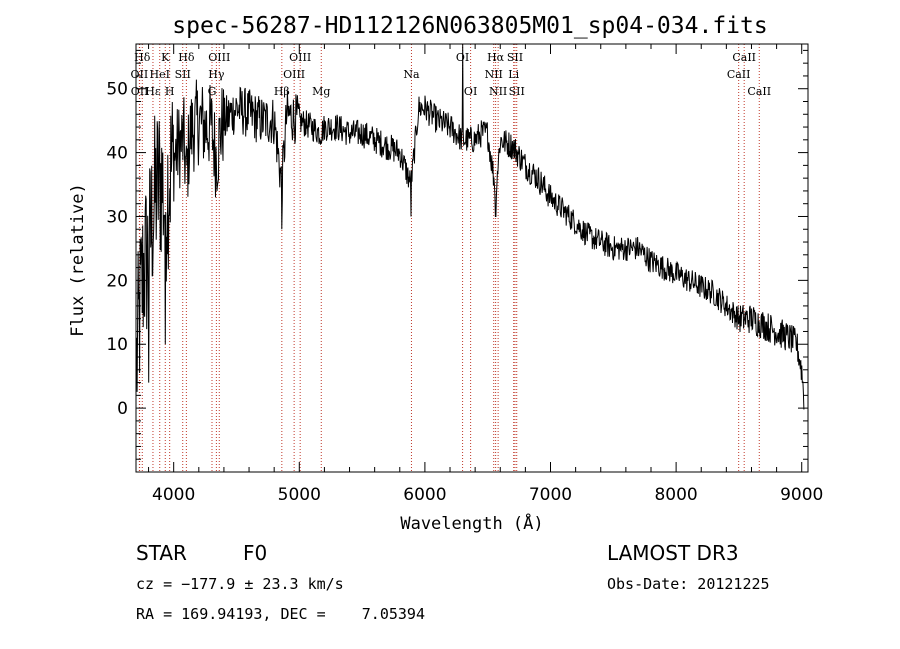 The width and height of the screenshot is (900, 649). I want to click on spectral-line-label: Hγ, so click(216, 74).